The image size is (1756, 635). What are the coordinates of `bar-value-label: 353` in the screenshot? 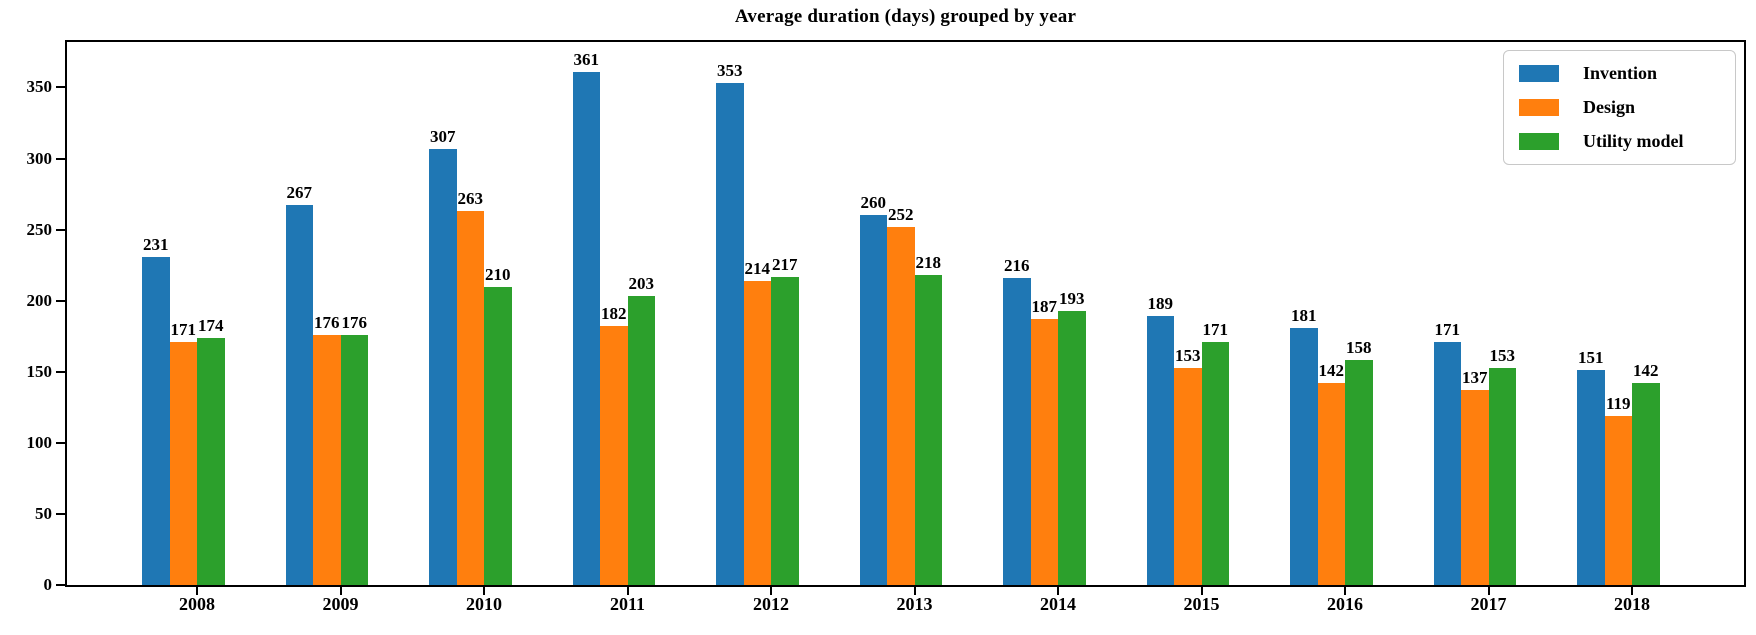 It's located at (730, 71).